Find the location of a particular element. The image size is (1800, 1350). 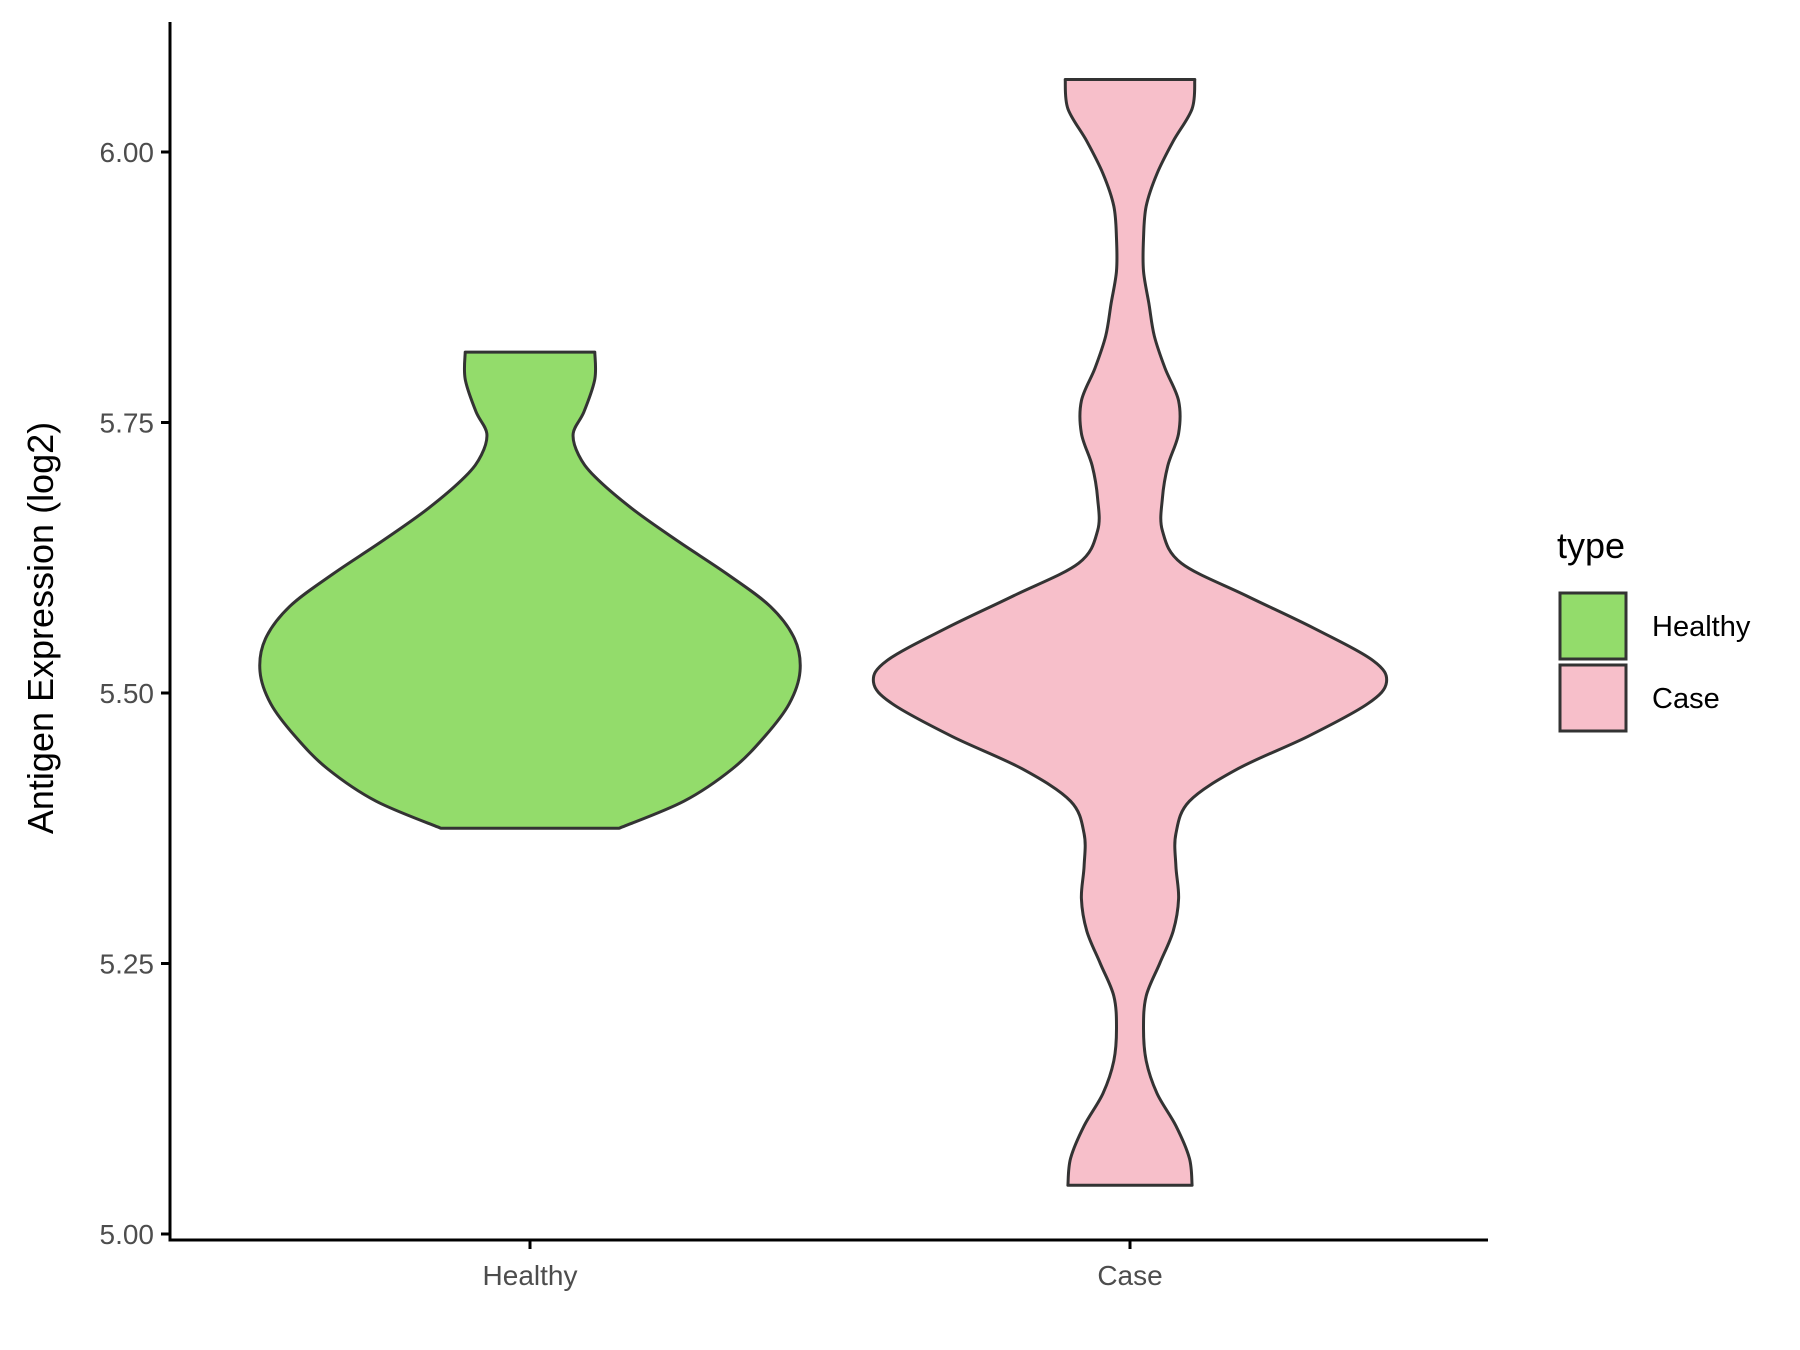

legend-key-case is located at coordinates (1593, 698).